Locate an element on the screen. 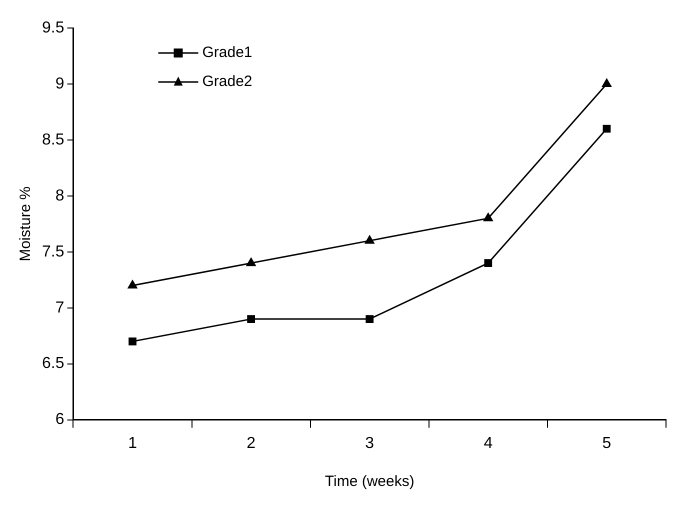 The height and width of the screenshot is (508, 699). y-tick-label: 9 is located at coordinates (59, 83).